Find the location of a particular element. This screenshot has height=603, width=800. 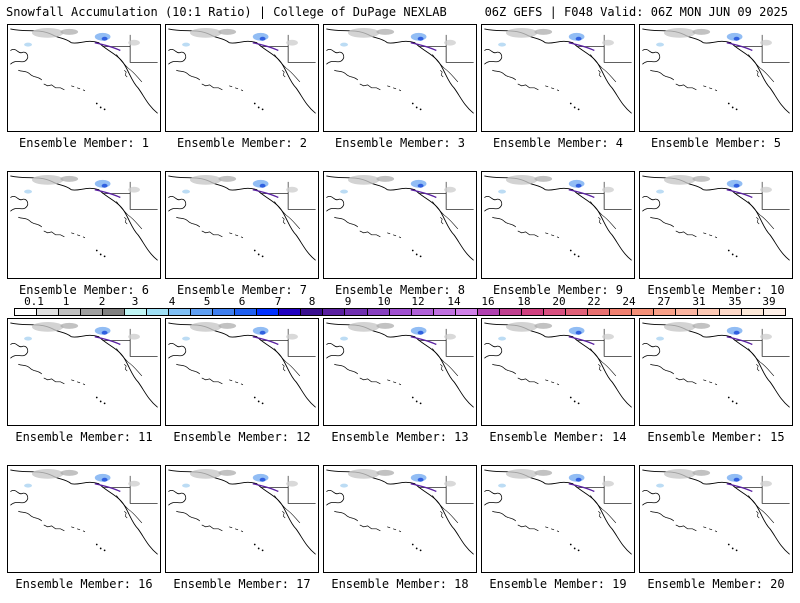

ensemble-member-label: Ensemble Member: 19 is located at coordinates (558, 584).